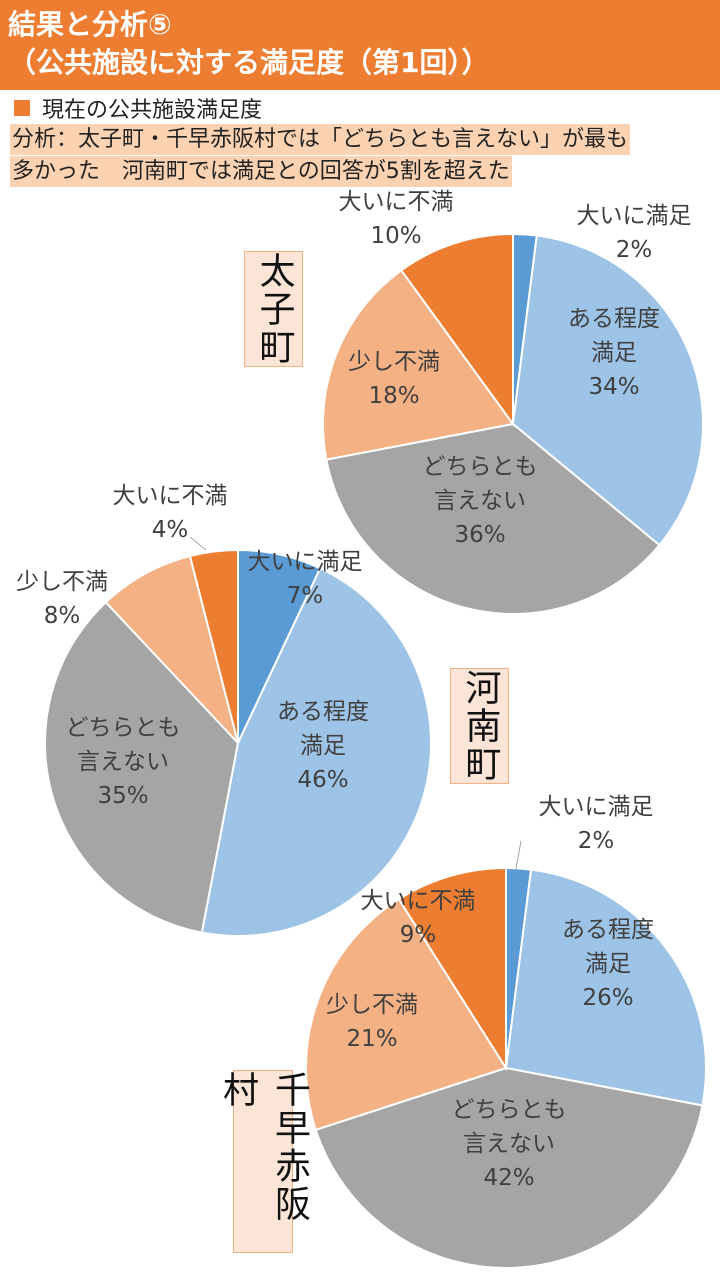  I want to click on pie-0-slice-somewhat-satisfied, so click(607, 390).